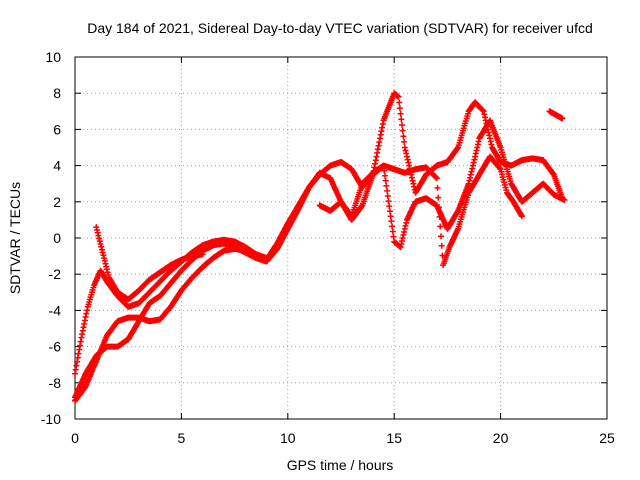 Image resolution: width=640 pixels, height=480 pixels. Describe the element at coordinates (57, 93) in the screenshot. I see `y-tick-label: 8` at that location.